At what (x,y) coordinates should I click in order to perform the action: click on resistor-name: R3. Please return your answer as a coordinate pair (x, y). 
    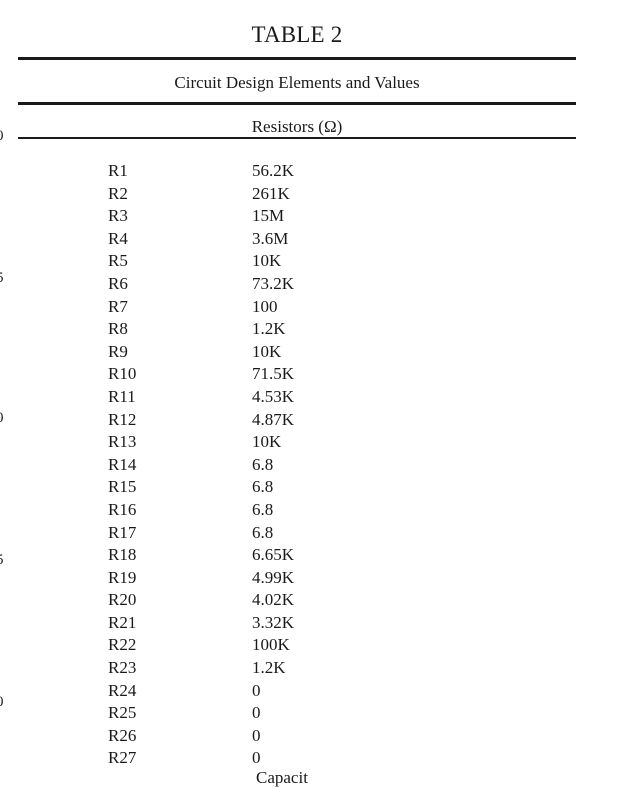
    Looking at the image, I should click on (118, 216).